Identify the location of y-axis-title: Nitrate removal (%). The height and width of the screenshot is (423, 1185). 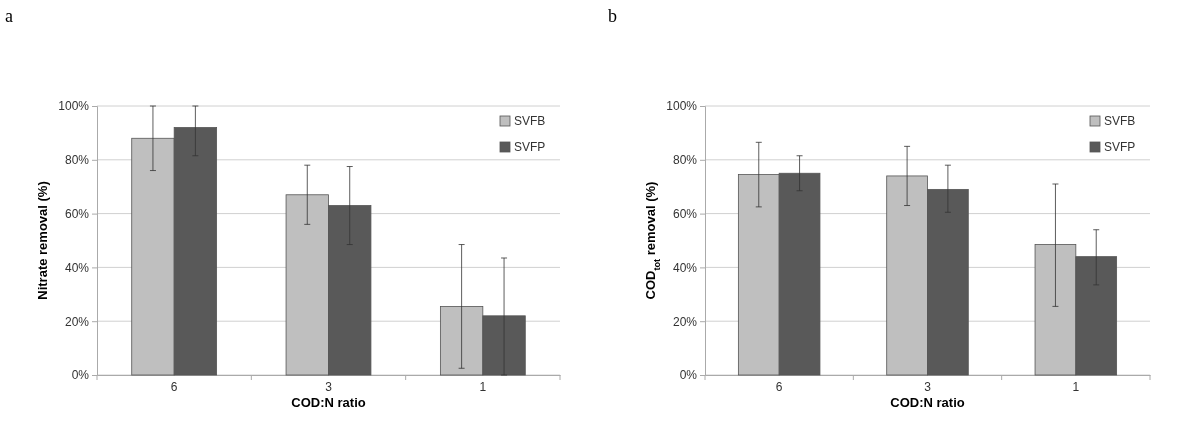
(42, 240).